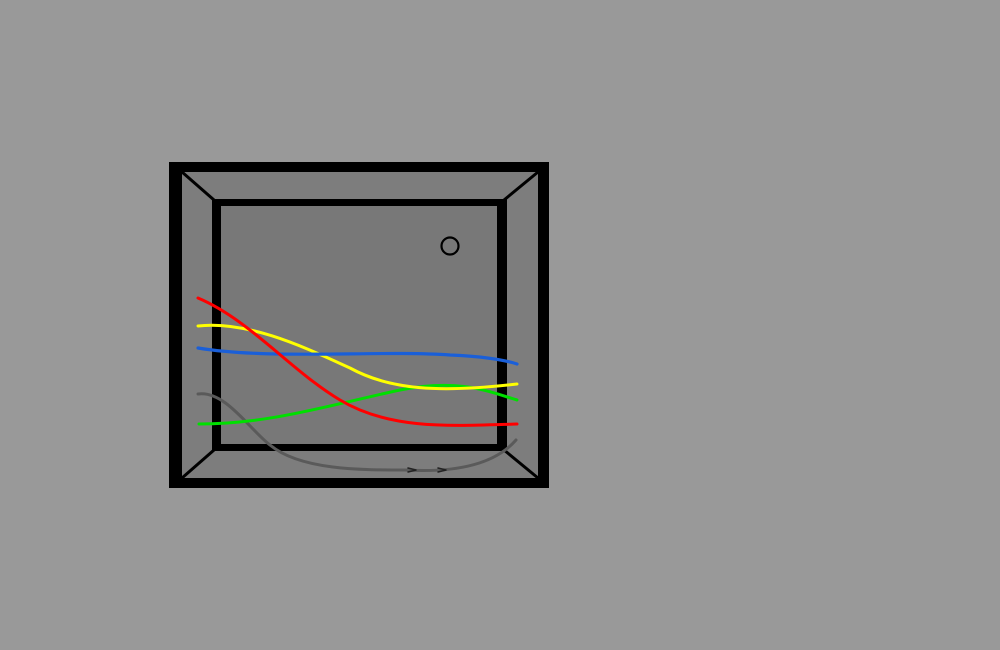 This screenshot has width=1000, height=650. What do you see at coordinates (358, 404) in the screenshot?
I see `green-wire` at bounding box center [358, 404].